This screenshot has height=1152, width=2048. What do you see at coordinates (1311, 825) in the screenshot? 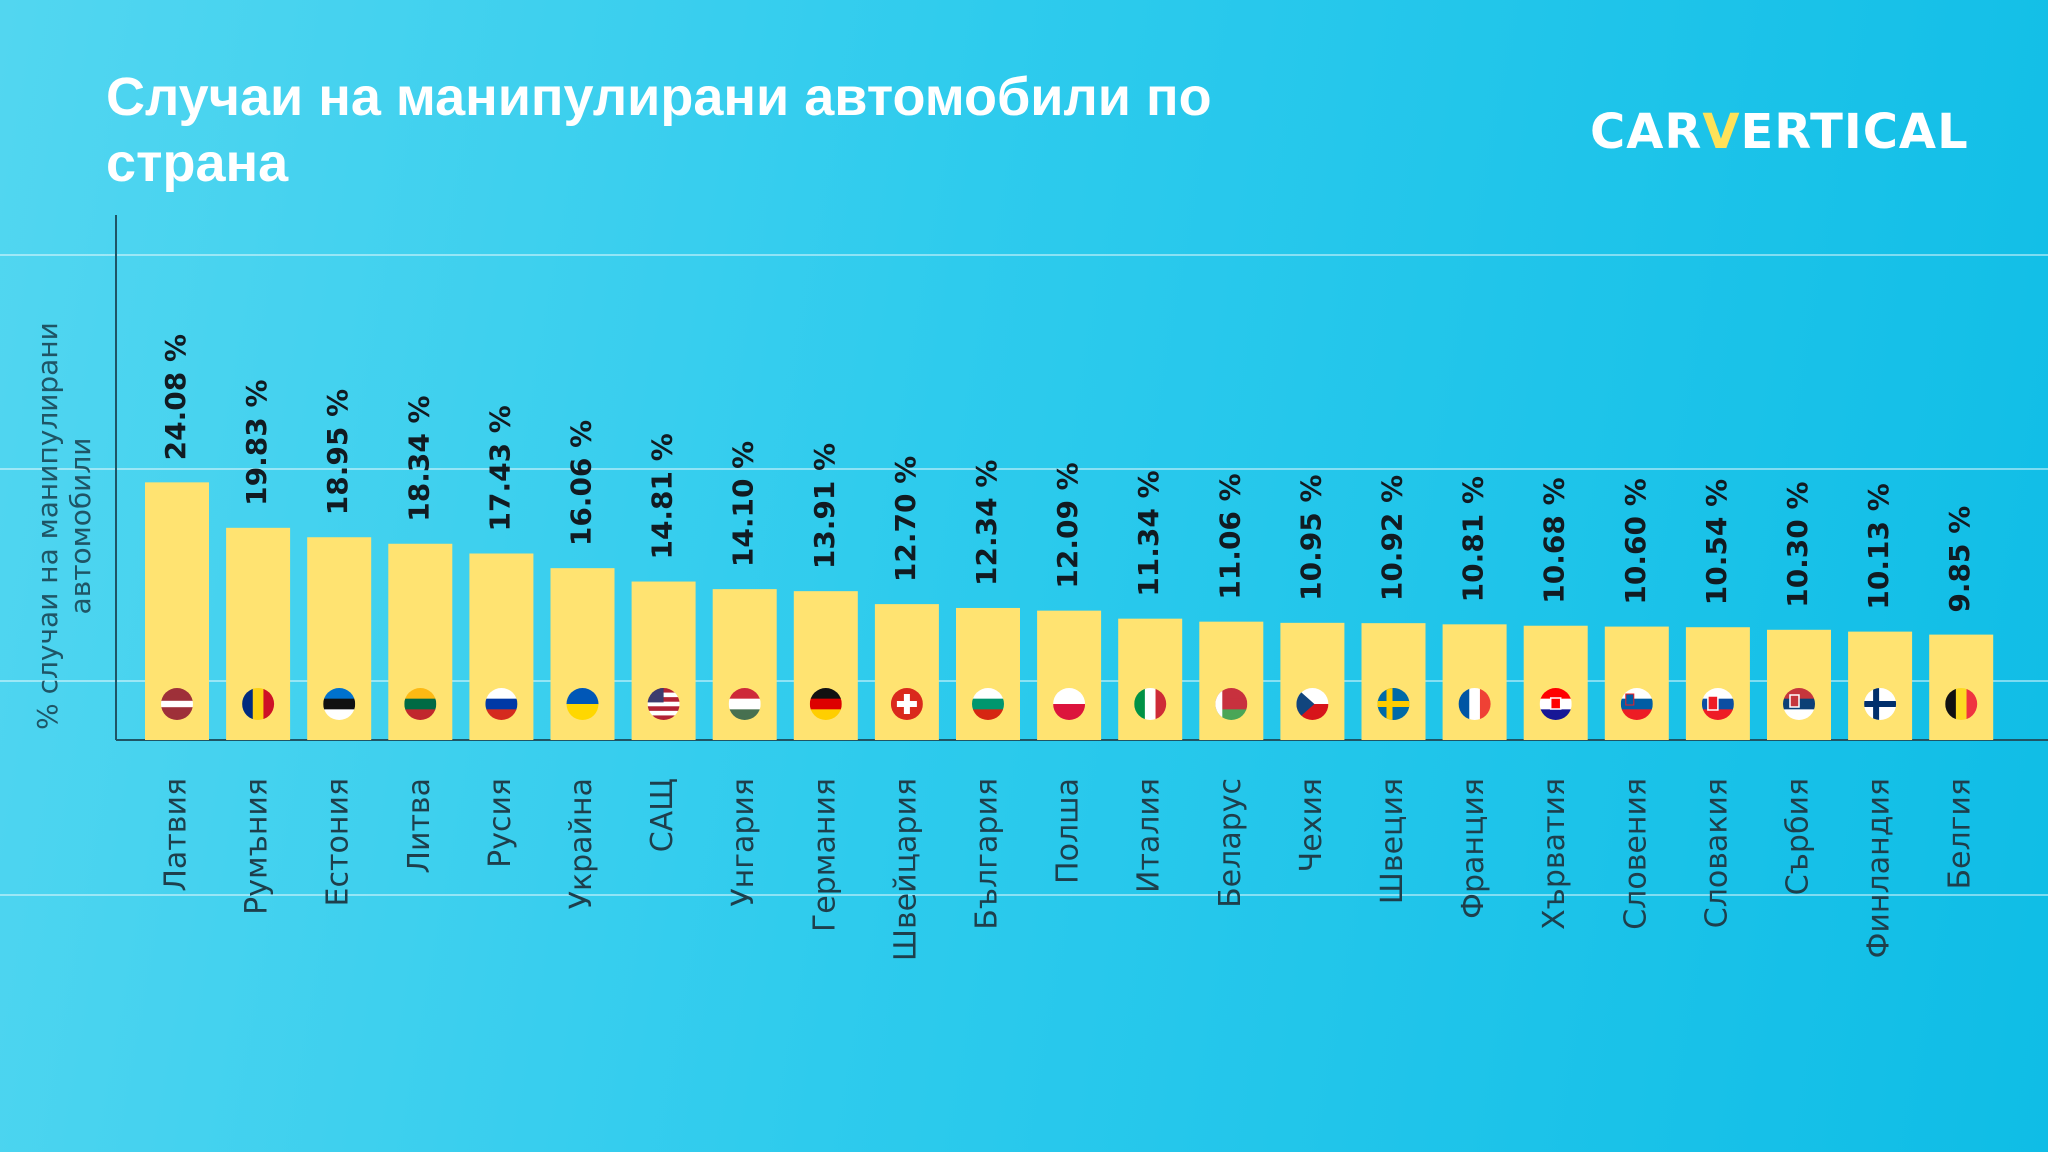
I see `category-label: Чехия` at bounding box center [1311, 825].